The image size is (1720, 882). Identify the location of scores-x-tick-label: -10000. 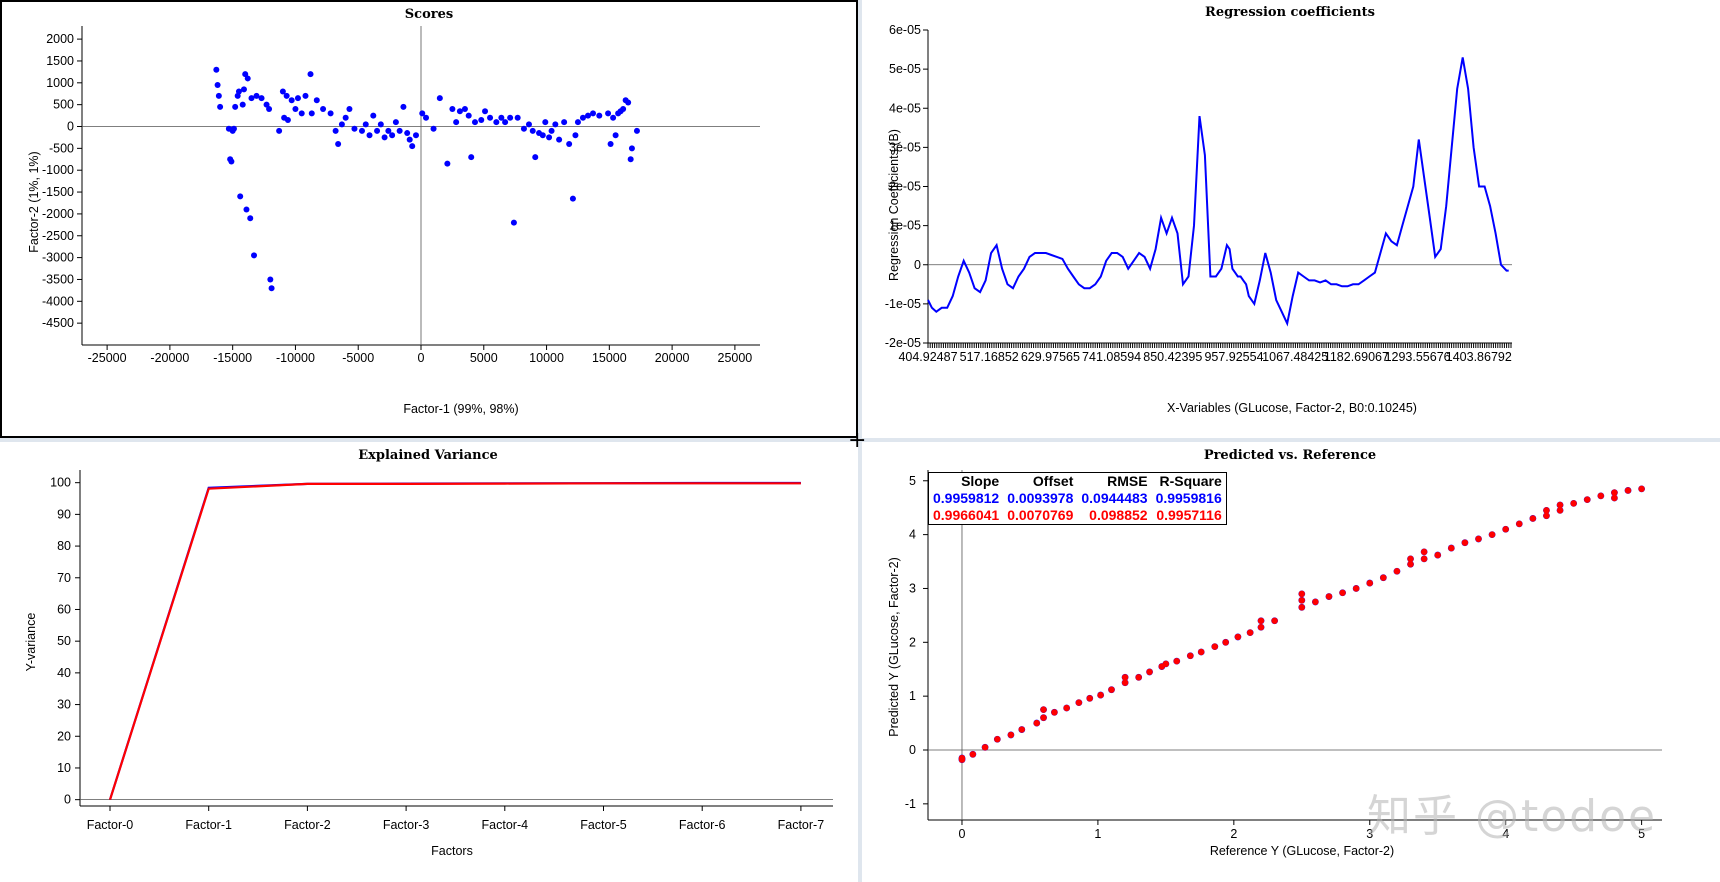
(295, 358).